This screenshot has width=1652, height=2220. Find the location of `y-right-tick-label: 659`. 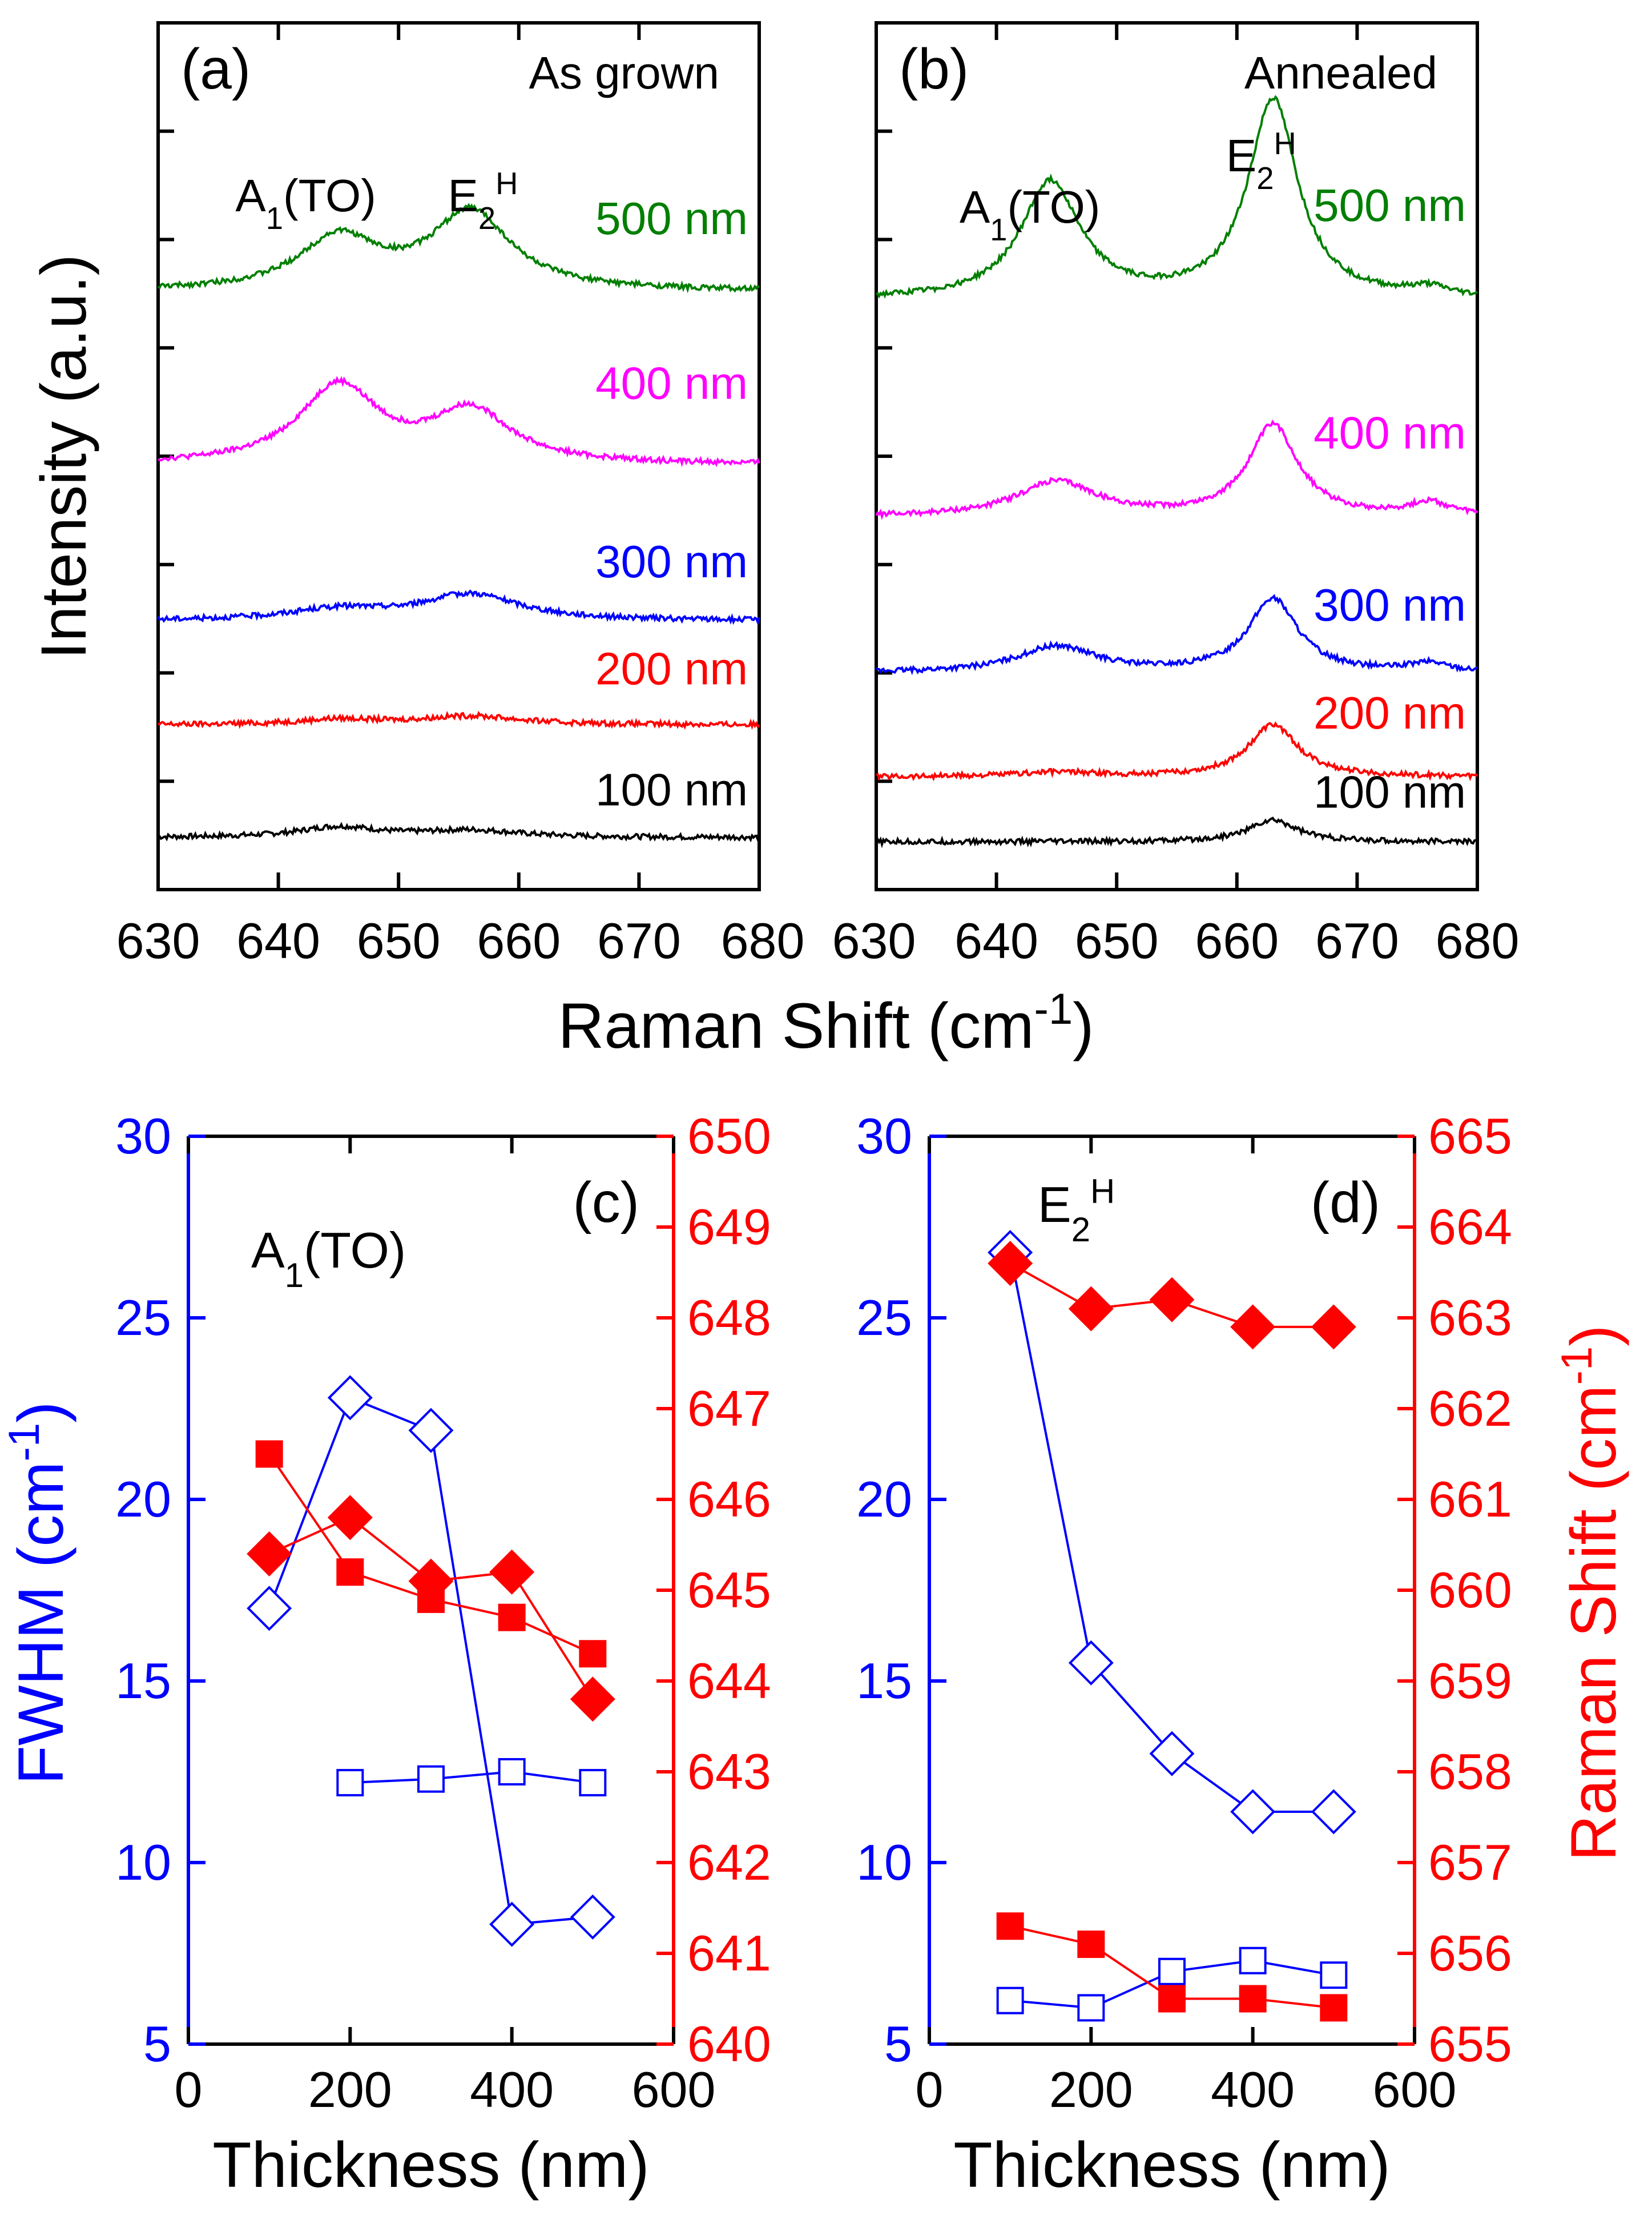

y-right-tick-label: 659 is located at coordinates (1470, 1680).